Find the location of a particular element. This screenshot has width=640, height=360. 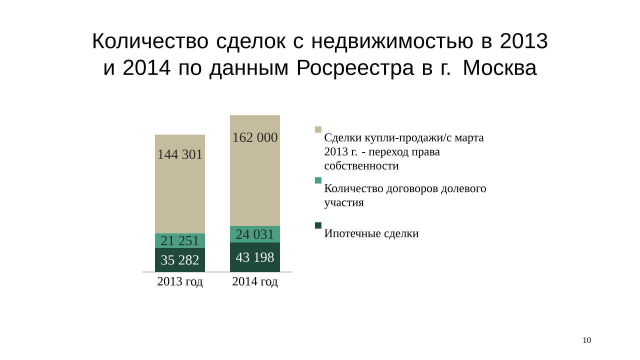

x-tick-label: 2014 год is located at coordinates (255, 282).